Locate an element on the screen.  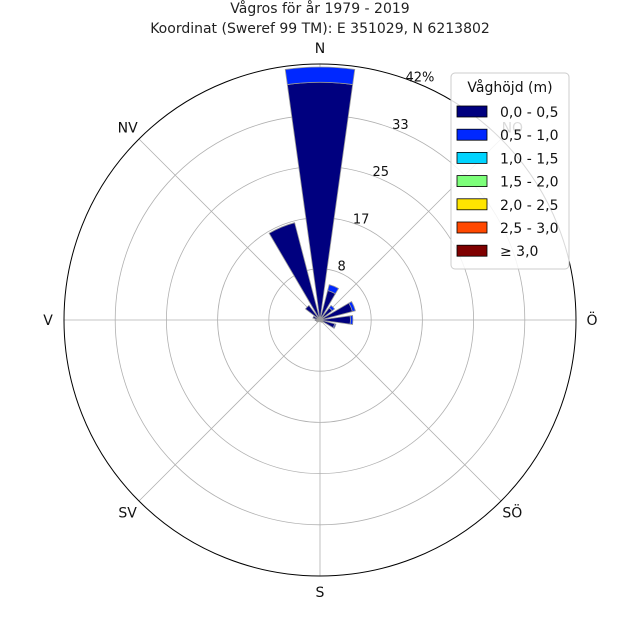
direction-label-ö: Ö is located at coordinates (591, 320).